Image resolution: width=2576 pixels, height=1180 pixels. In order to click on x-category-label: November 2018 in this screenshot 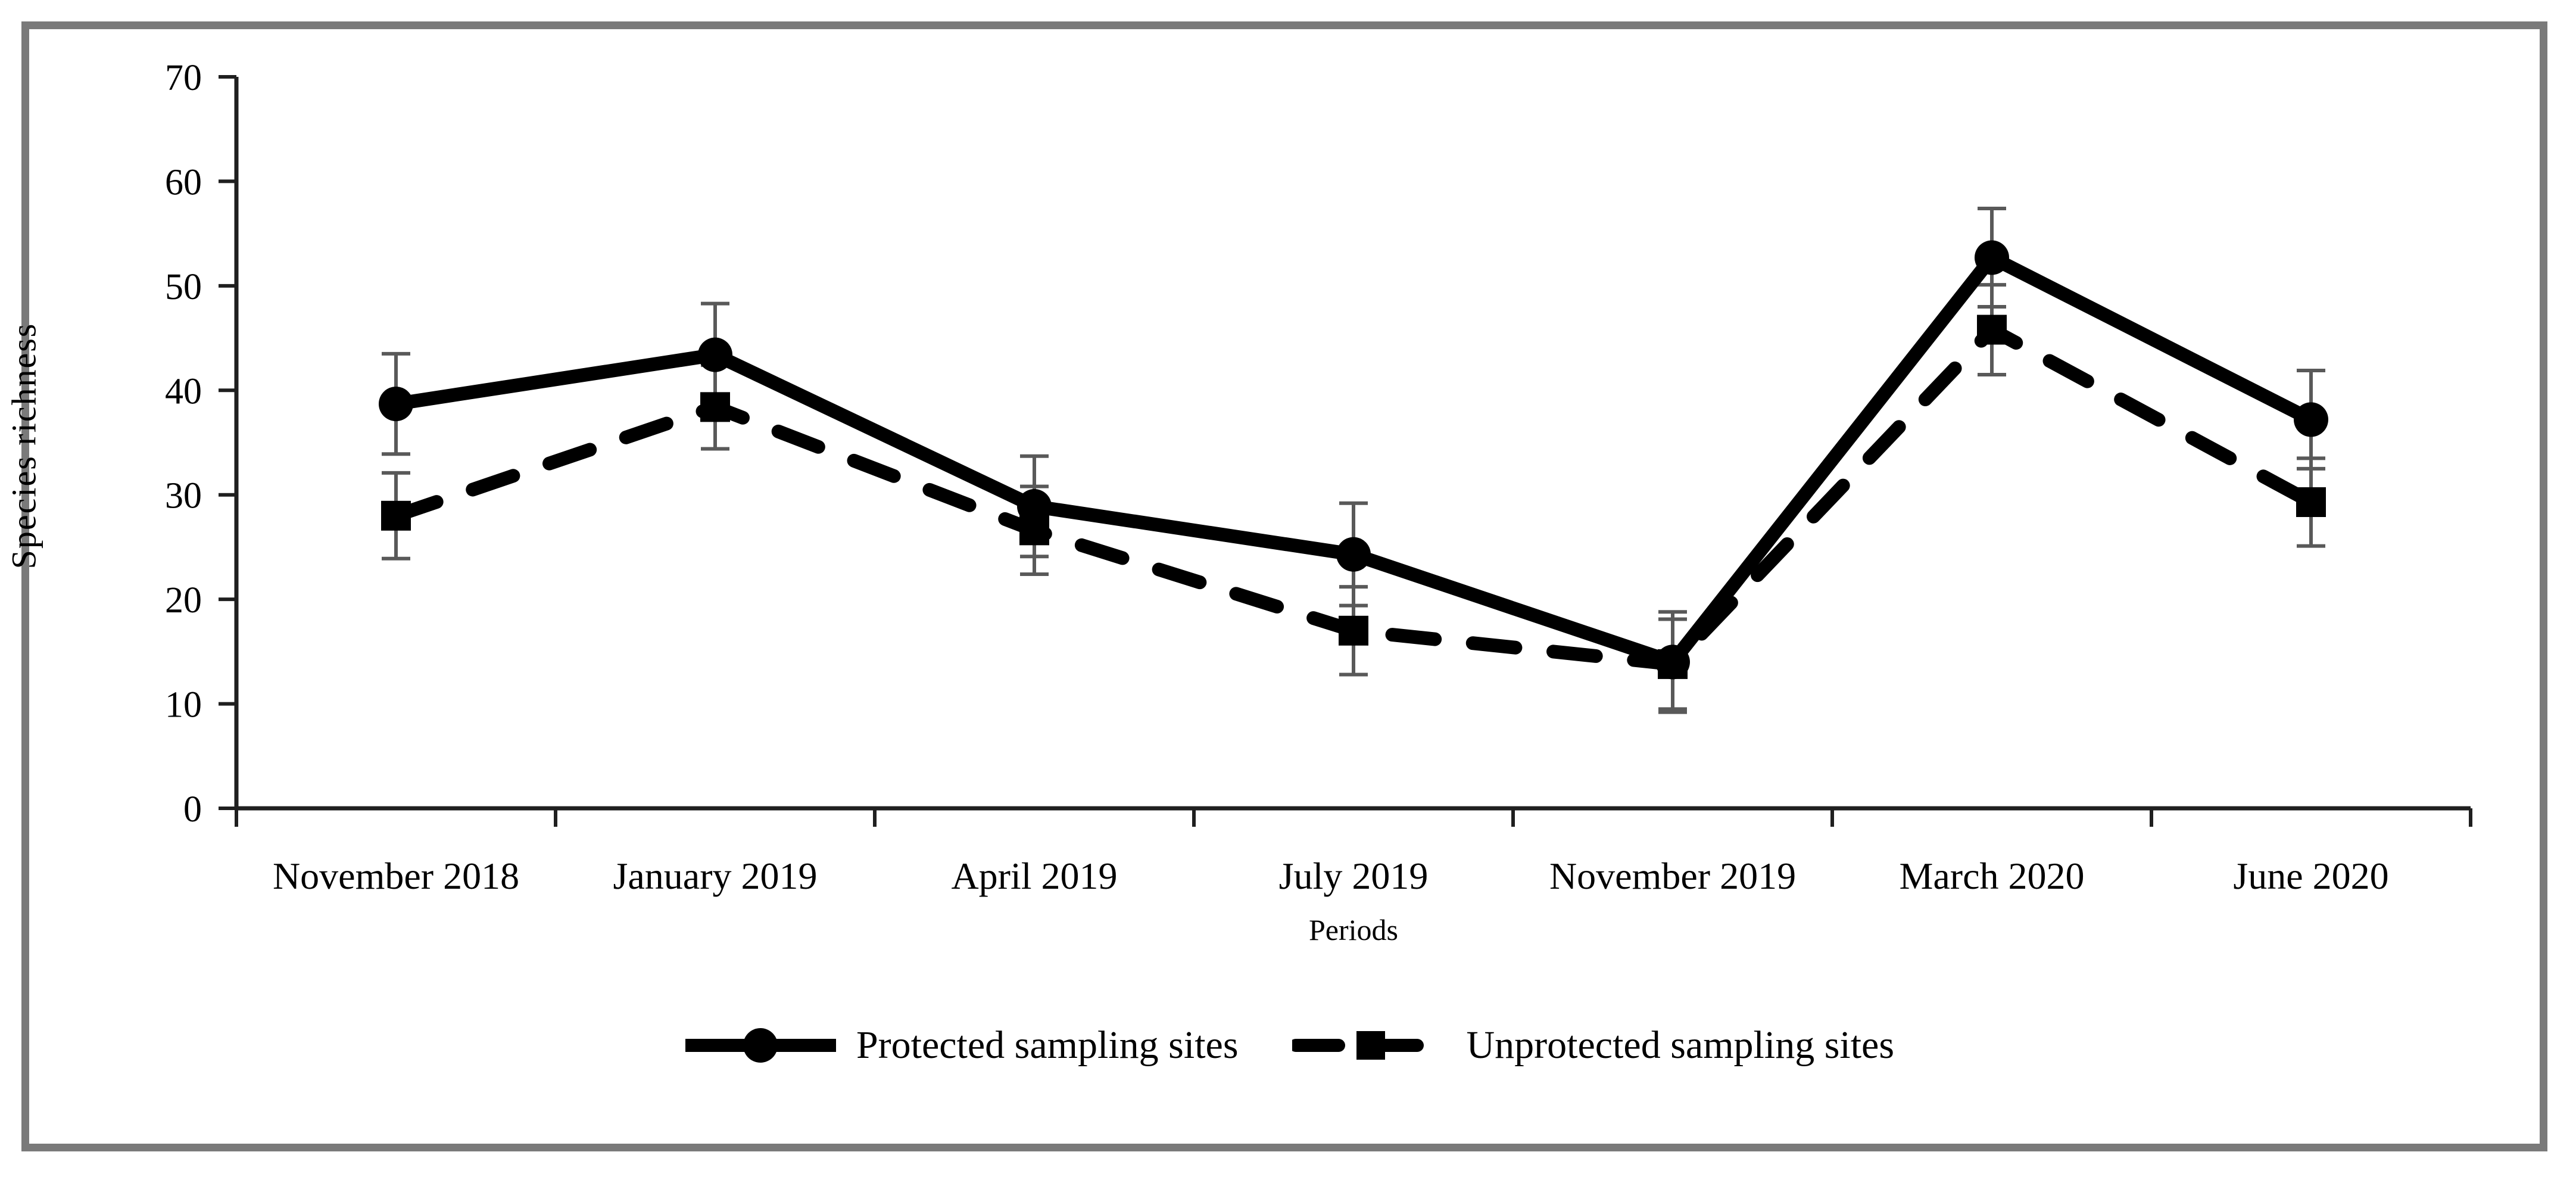, I will do `click(396, 876)`.